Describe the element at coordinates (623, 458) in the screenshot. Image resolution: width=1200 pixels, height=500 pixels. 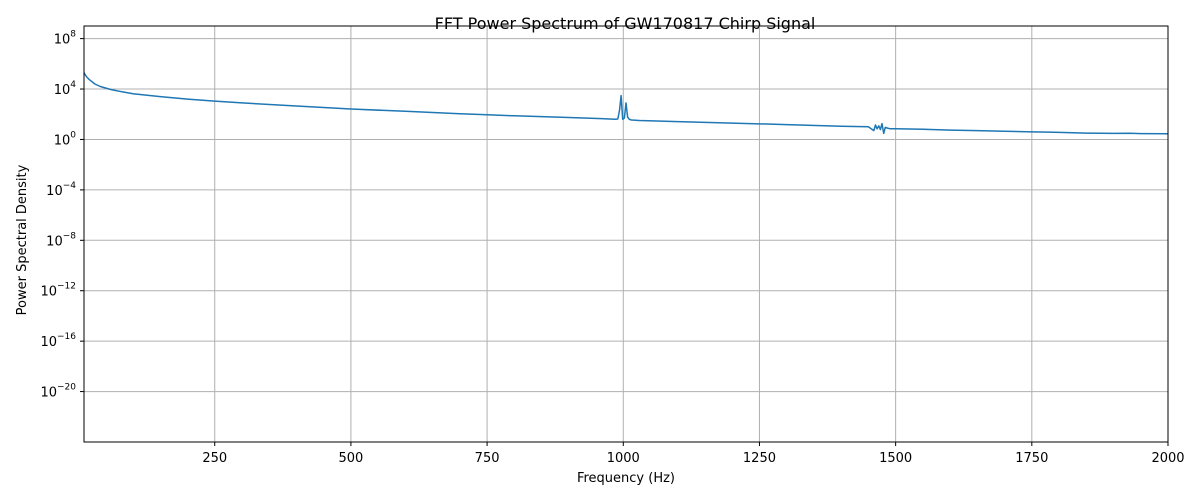
I see `x-tick-label: 1000` at that location.